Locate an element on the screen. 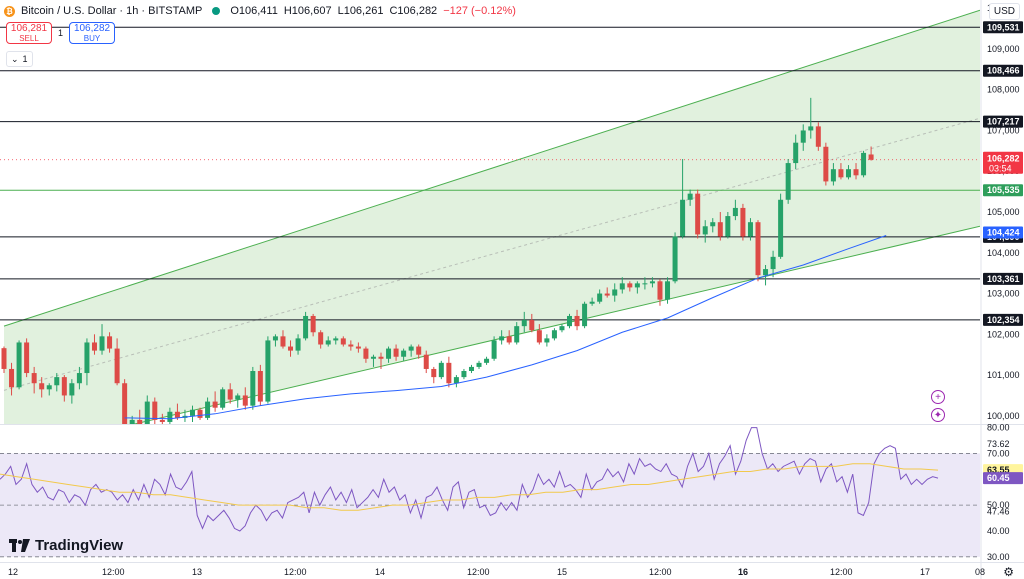 The height and width of the screenshot is (579, 1024). buy-price: 106,282 is located at coordinates (92, 28).